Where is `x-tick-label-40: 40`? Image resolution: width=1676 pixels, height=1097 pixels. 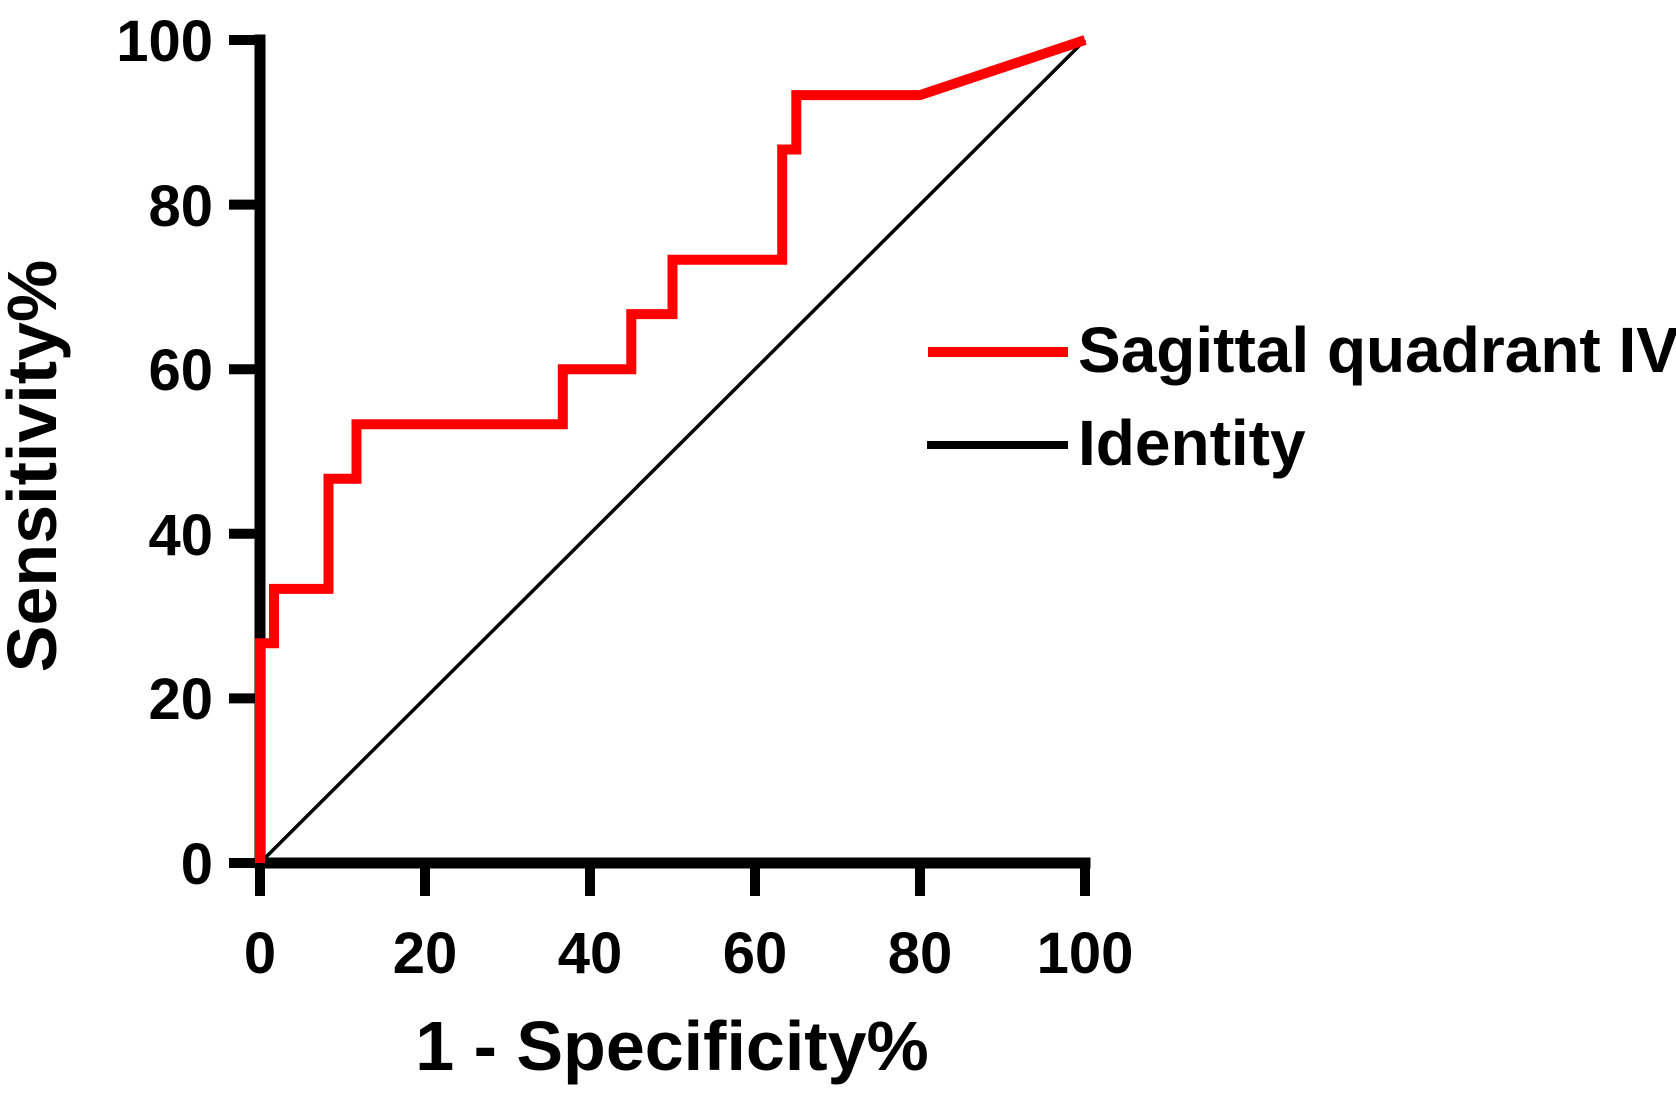 x-tick-label-40: 40 is located at coordinates (590, 953).